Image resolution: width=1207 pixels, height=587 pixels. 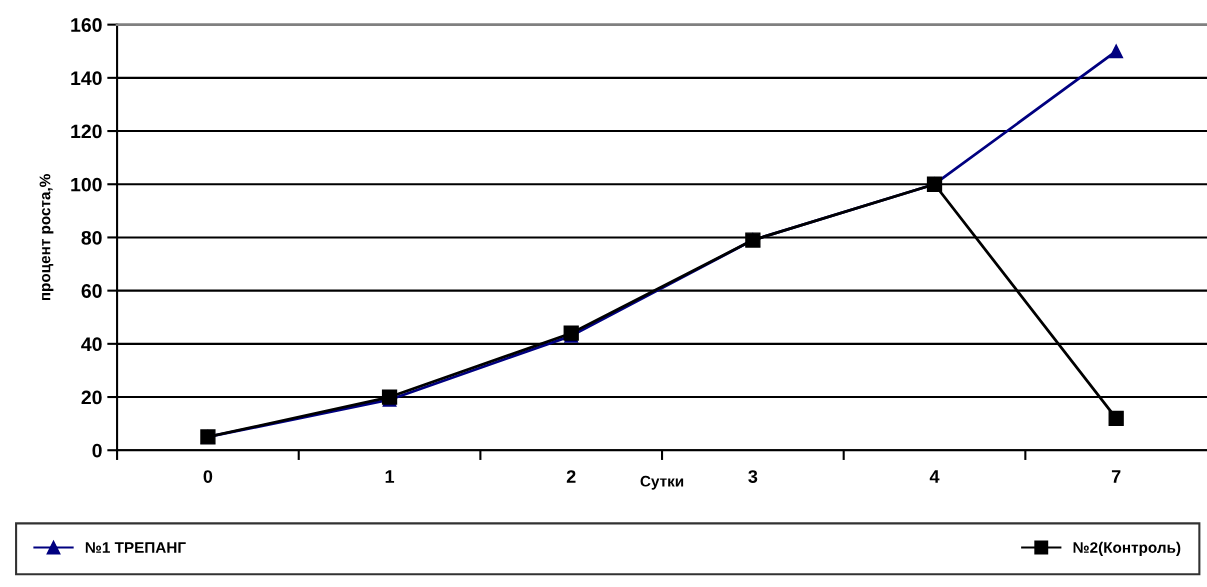 I want to click on y-tick-label: 160, so click(x=86, y=25).